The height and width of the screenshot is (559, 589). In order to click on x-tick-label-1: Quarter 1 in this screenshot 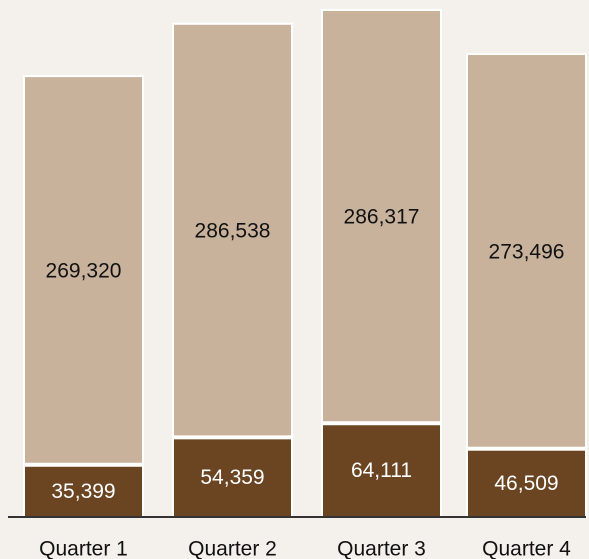, I will do `click(83, 548)`.